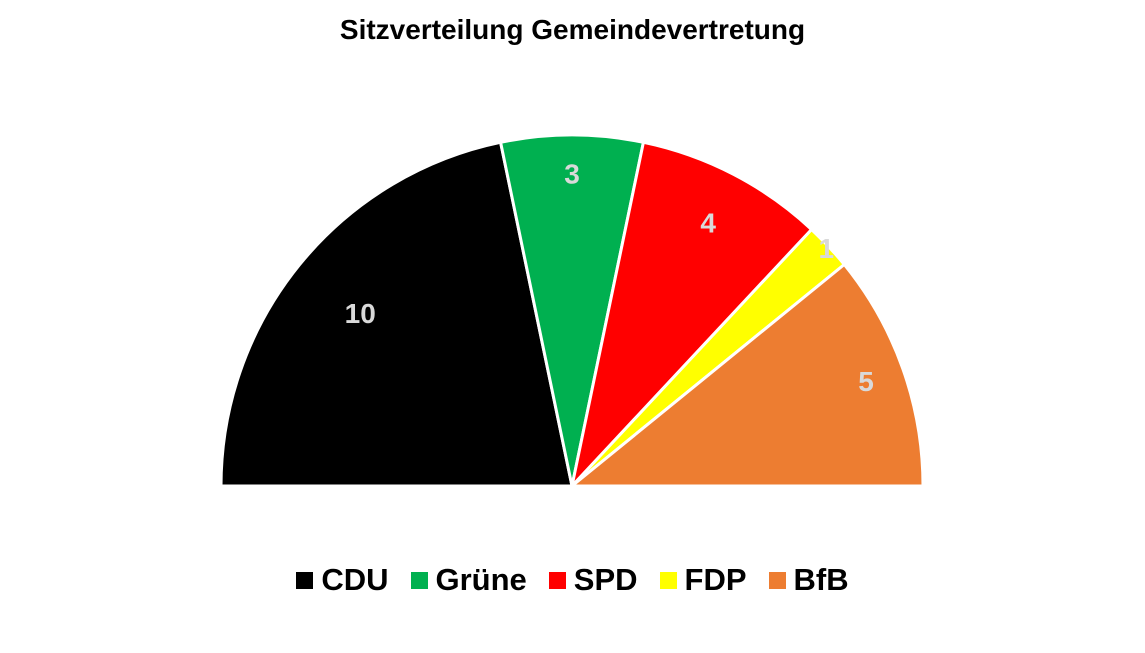 Image resolution: width=1145 pixels, height=653 pixels. Describe the element at coordinates (360, 313) in the screenshot. I see `slice-label-cdu: 10` at that location.